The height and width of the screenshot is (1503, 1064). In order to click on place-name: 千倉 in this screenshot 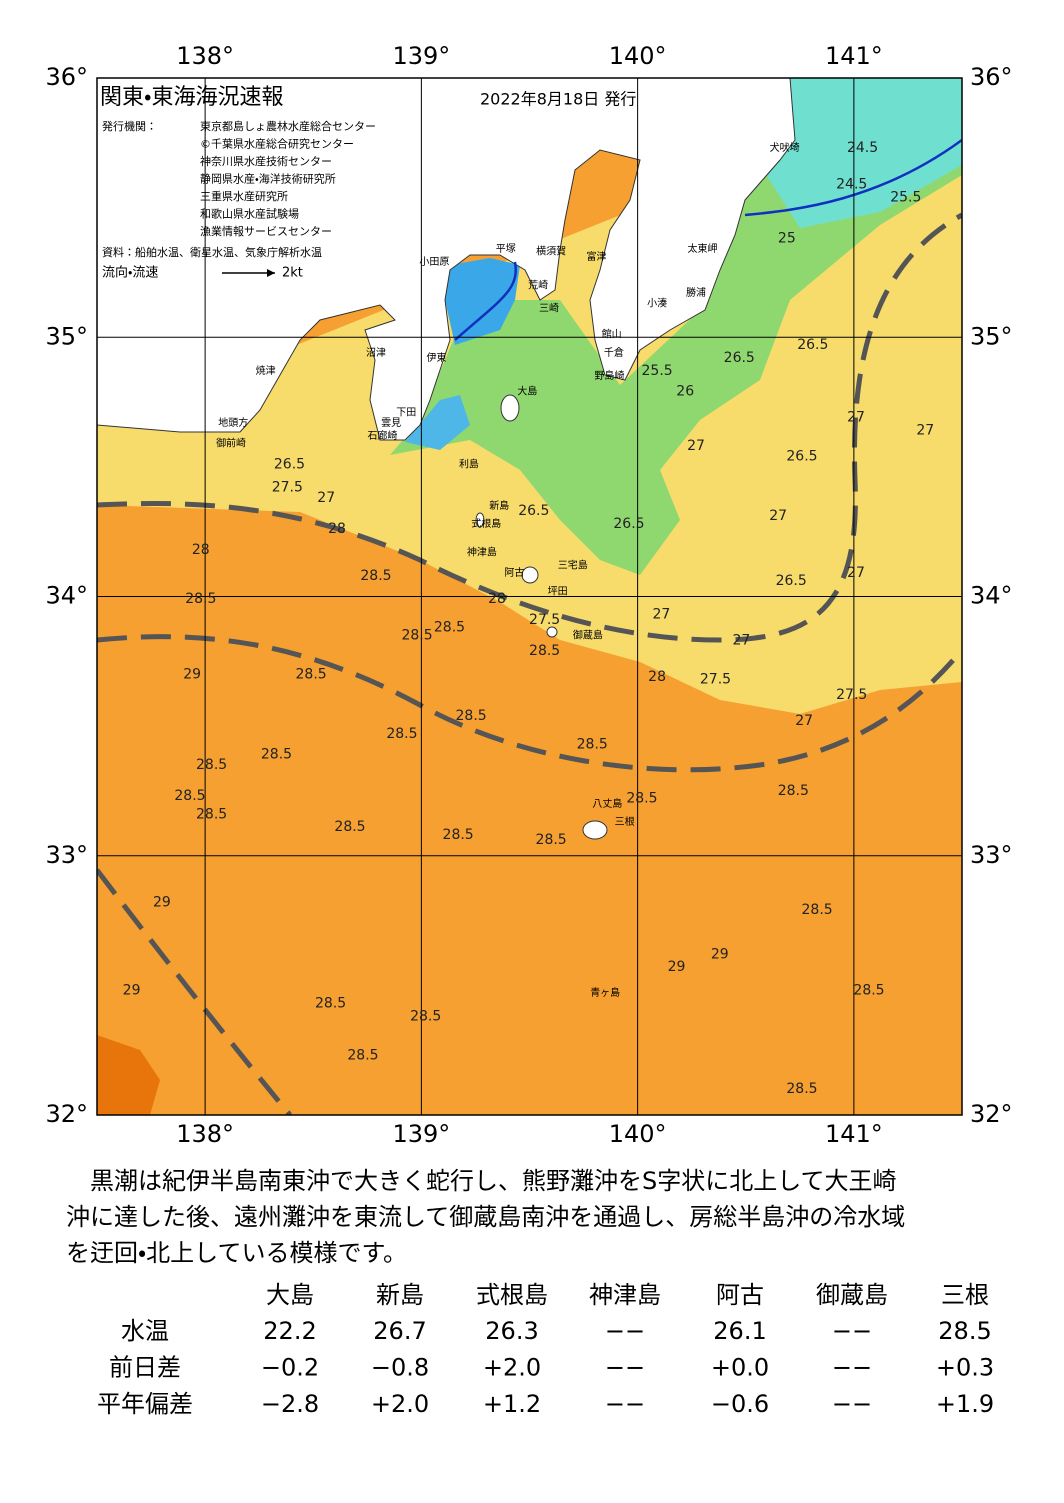, I will do `click(614, 353)`.